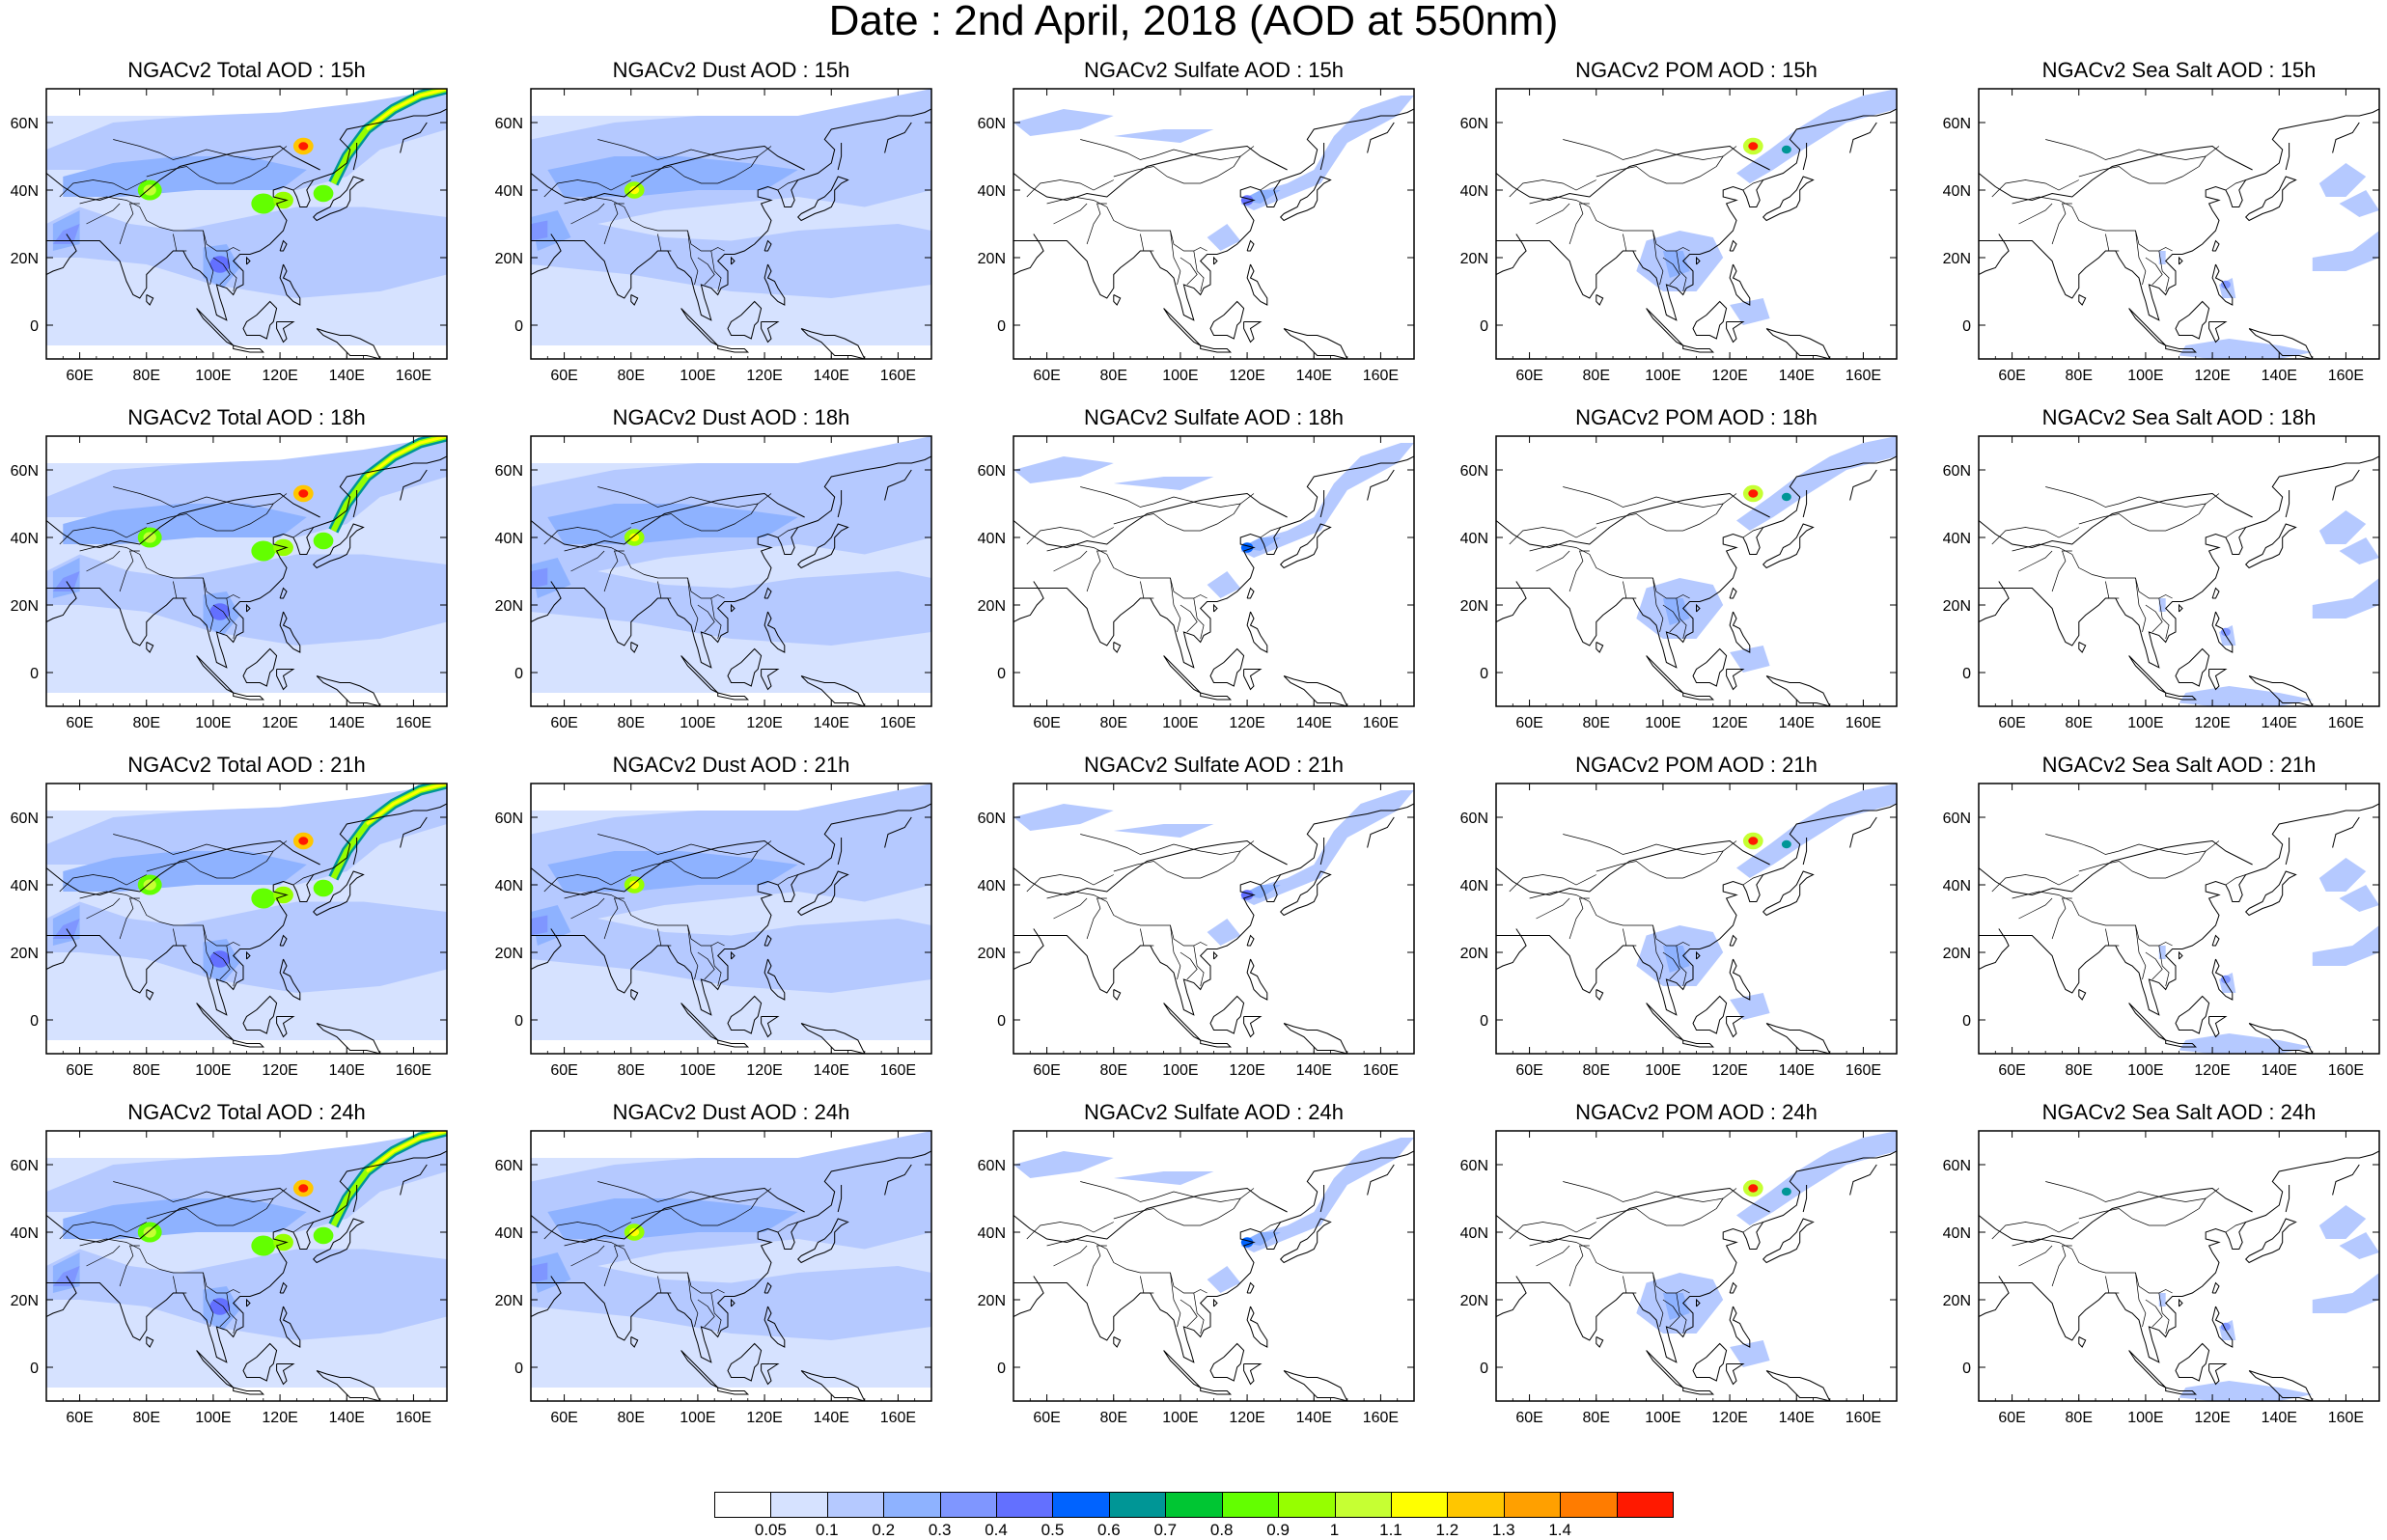 The height and width of the screenshot is (1540, 2387). I want to click on y-tick-label: 60N, so click(992, 471).